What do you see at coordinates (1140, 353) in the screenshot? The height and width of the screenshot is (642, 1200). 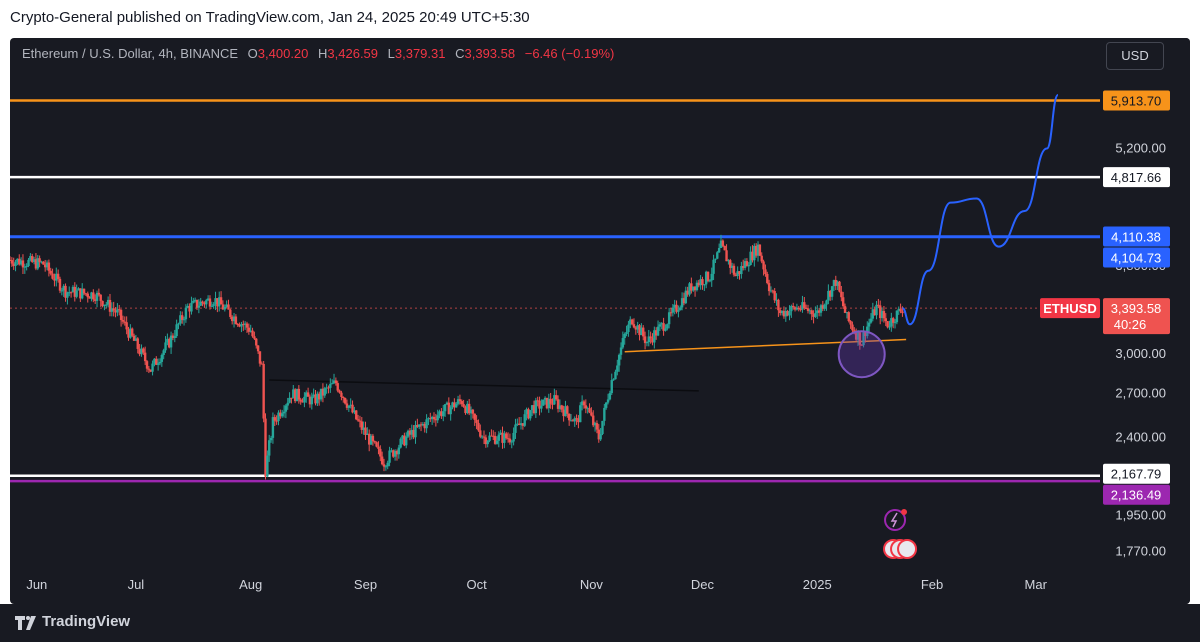 I see `y-tick-label-2: 3,000.00` at bounding box center [1140, 353].